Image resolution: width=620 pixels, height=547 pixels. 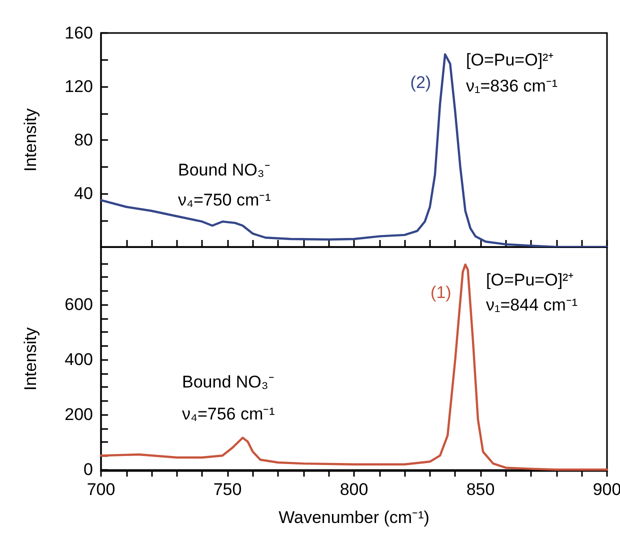 What do you see at coordinates (480, 489) in the screenshot?
I see `x-tick-label: 850` at bounding box center [480, 489].